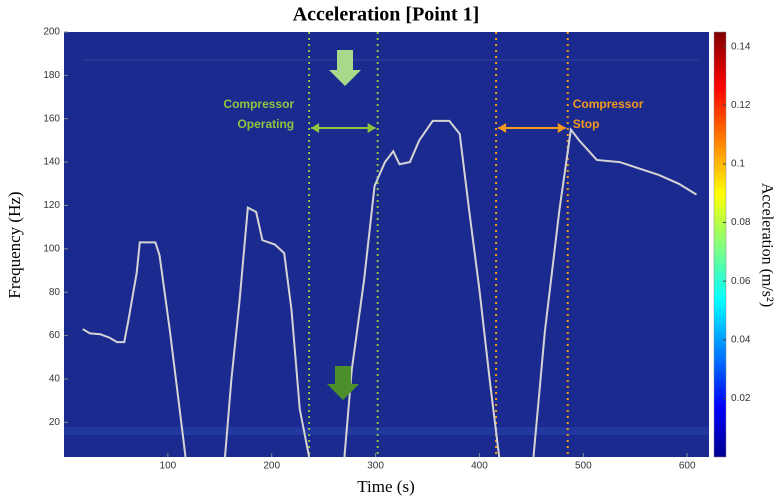  What do you see at coordinates (386, 15) in the screenshot?
I see `chart-title: Acceleration [Point 1]` at bounding box center [386, 15].